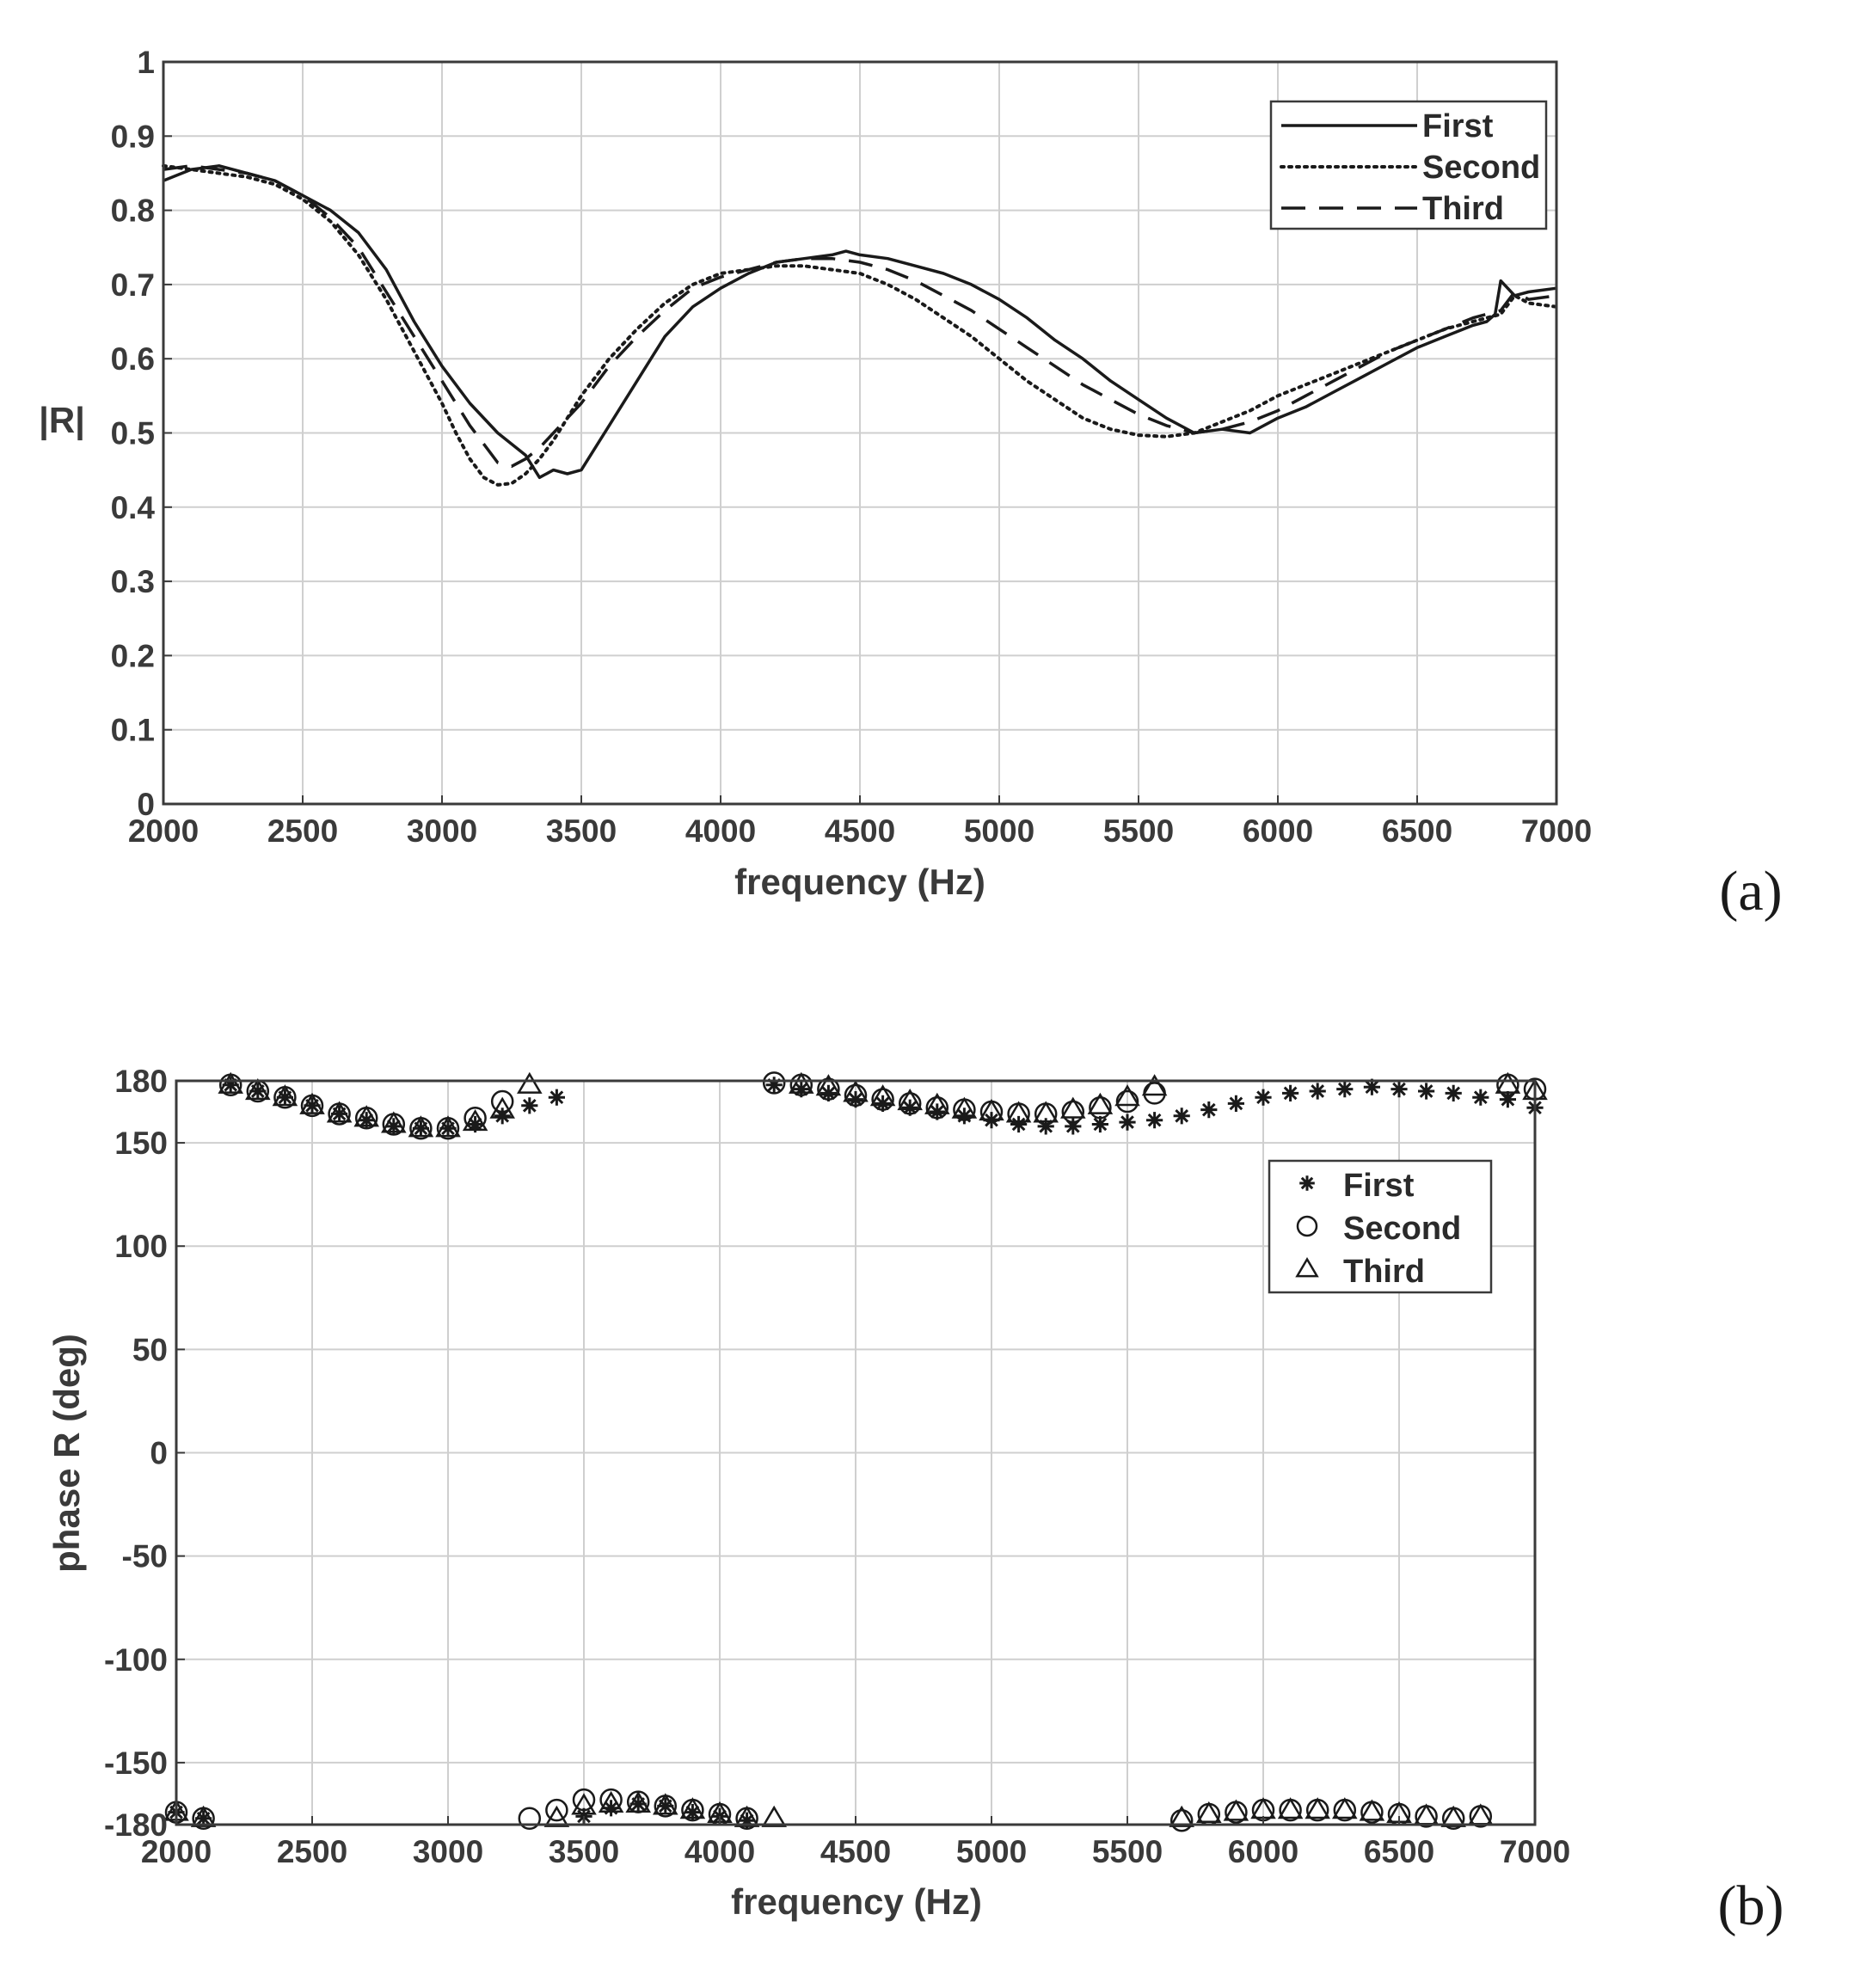  What do you see at coordinates (136, 1764) in the screenshot?
I see `chart-b-y-tick-label: -150` at bounding box center [136, 1764].